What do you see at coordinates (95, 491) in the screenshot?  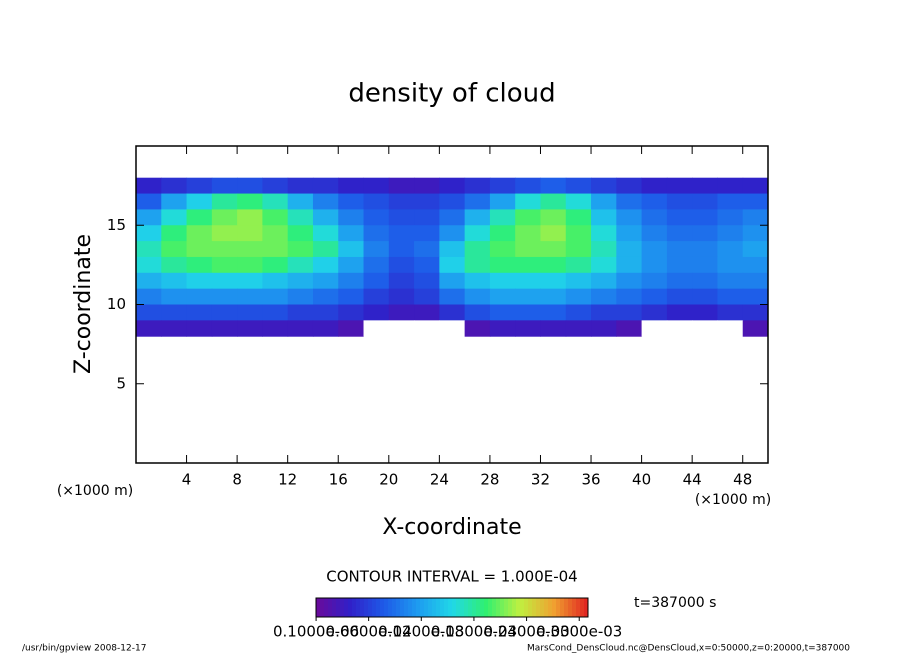 I see `y-unit: (×1000 m)` at bounding box center [95, 491].